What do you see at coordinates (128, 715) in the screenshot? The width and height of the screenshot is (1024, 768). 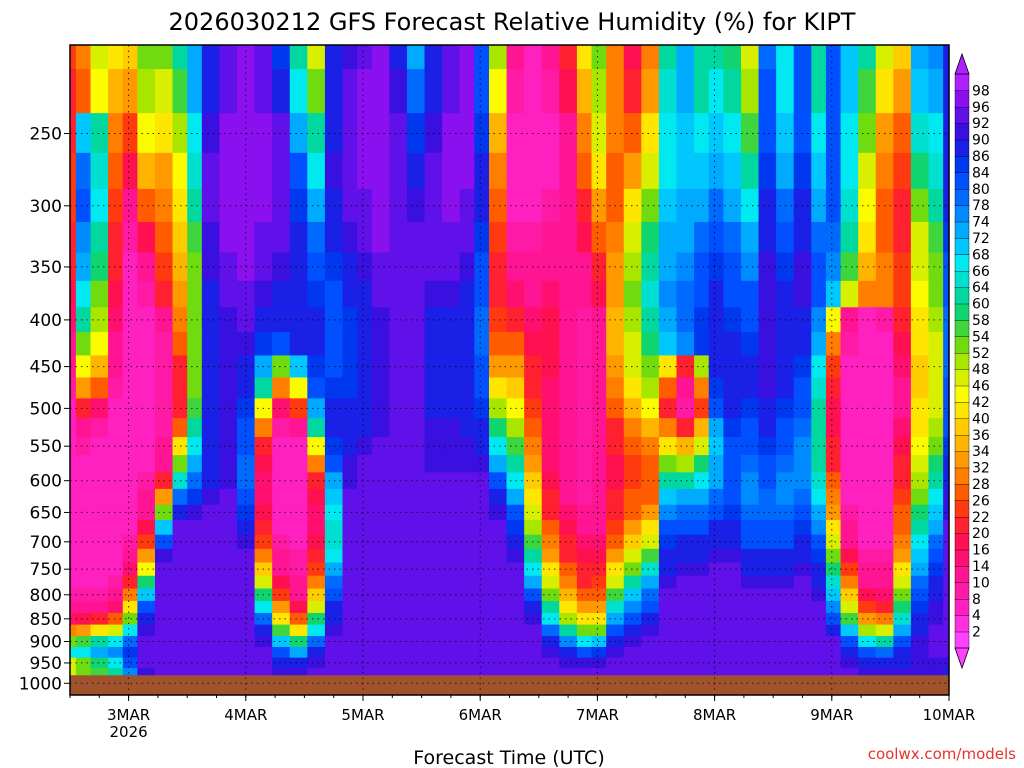 I see `x-tick-label: 3MAR` at bounding box center [128, 715].